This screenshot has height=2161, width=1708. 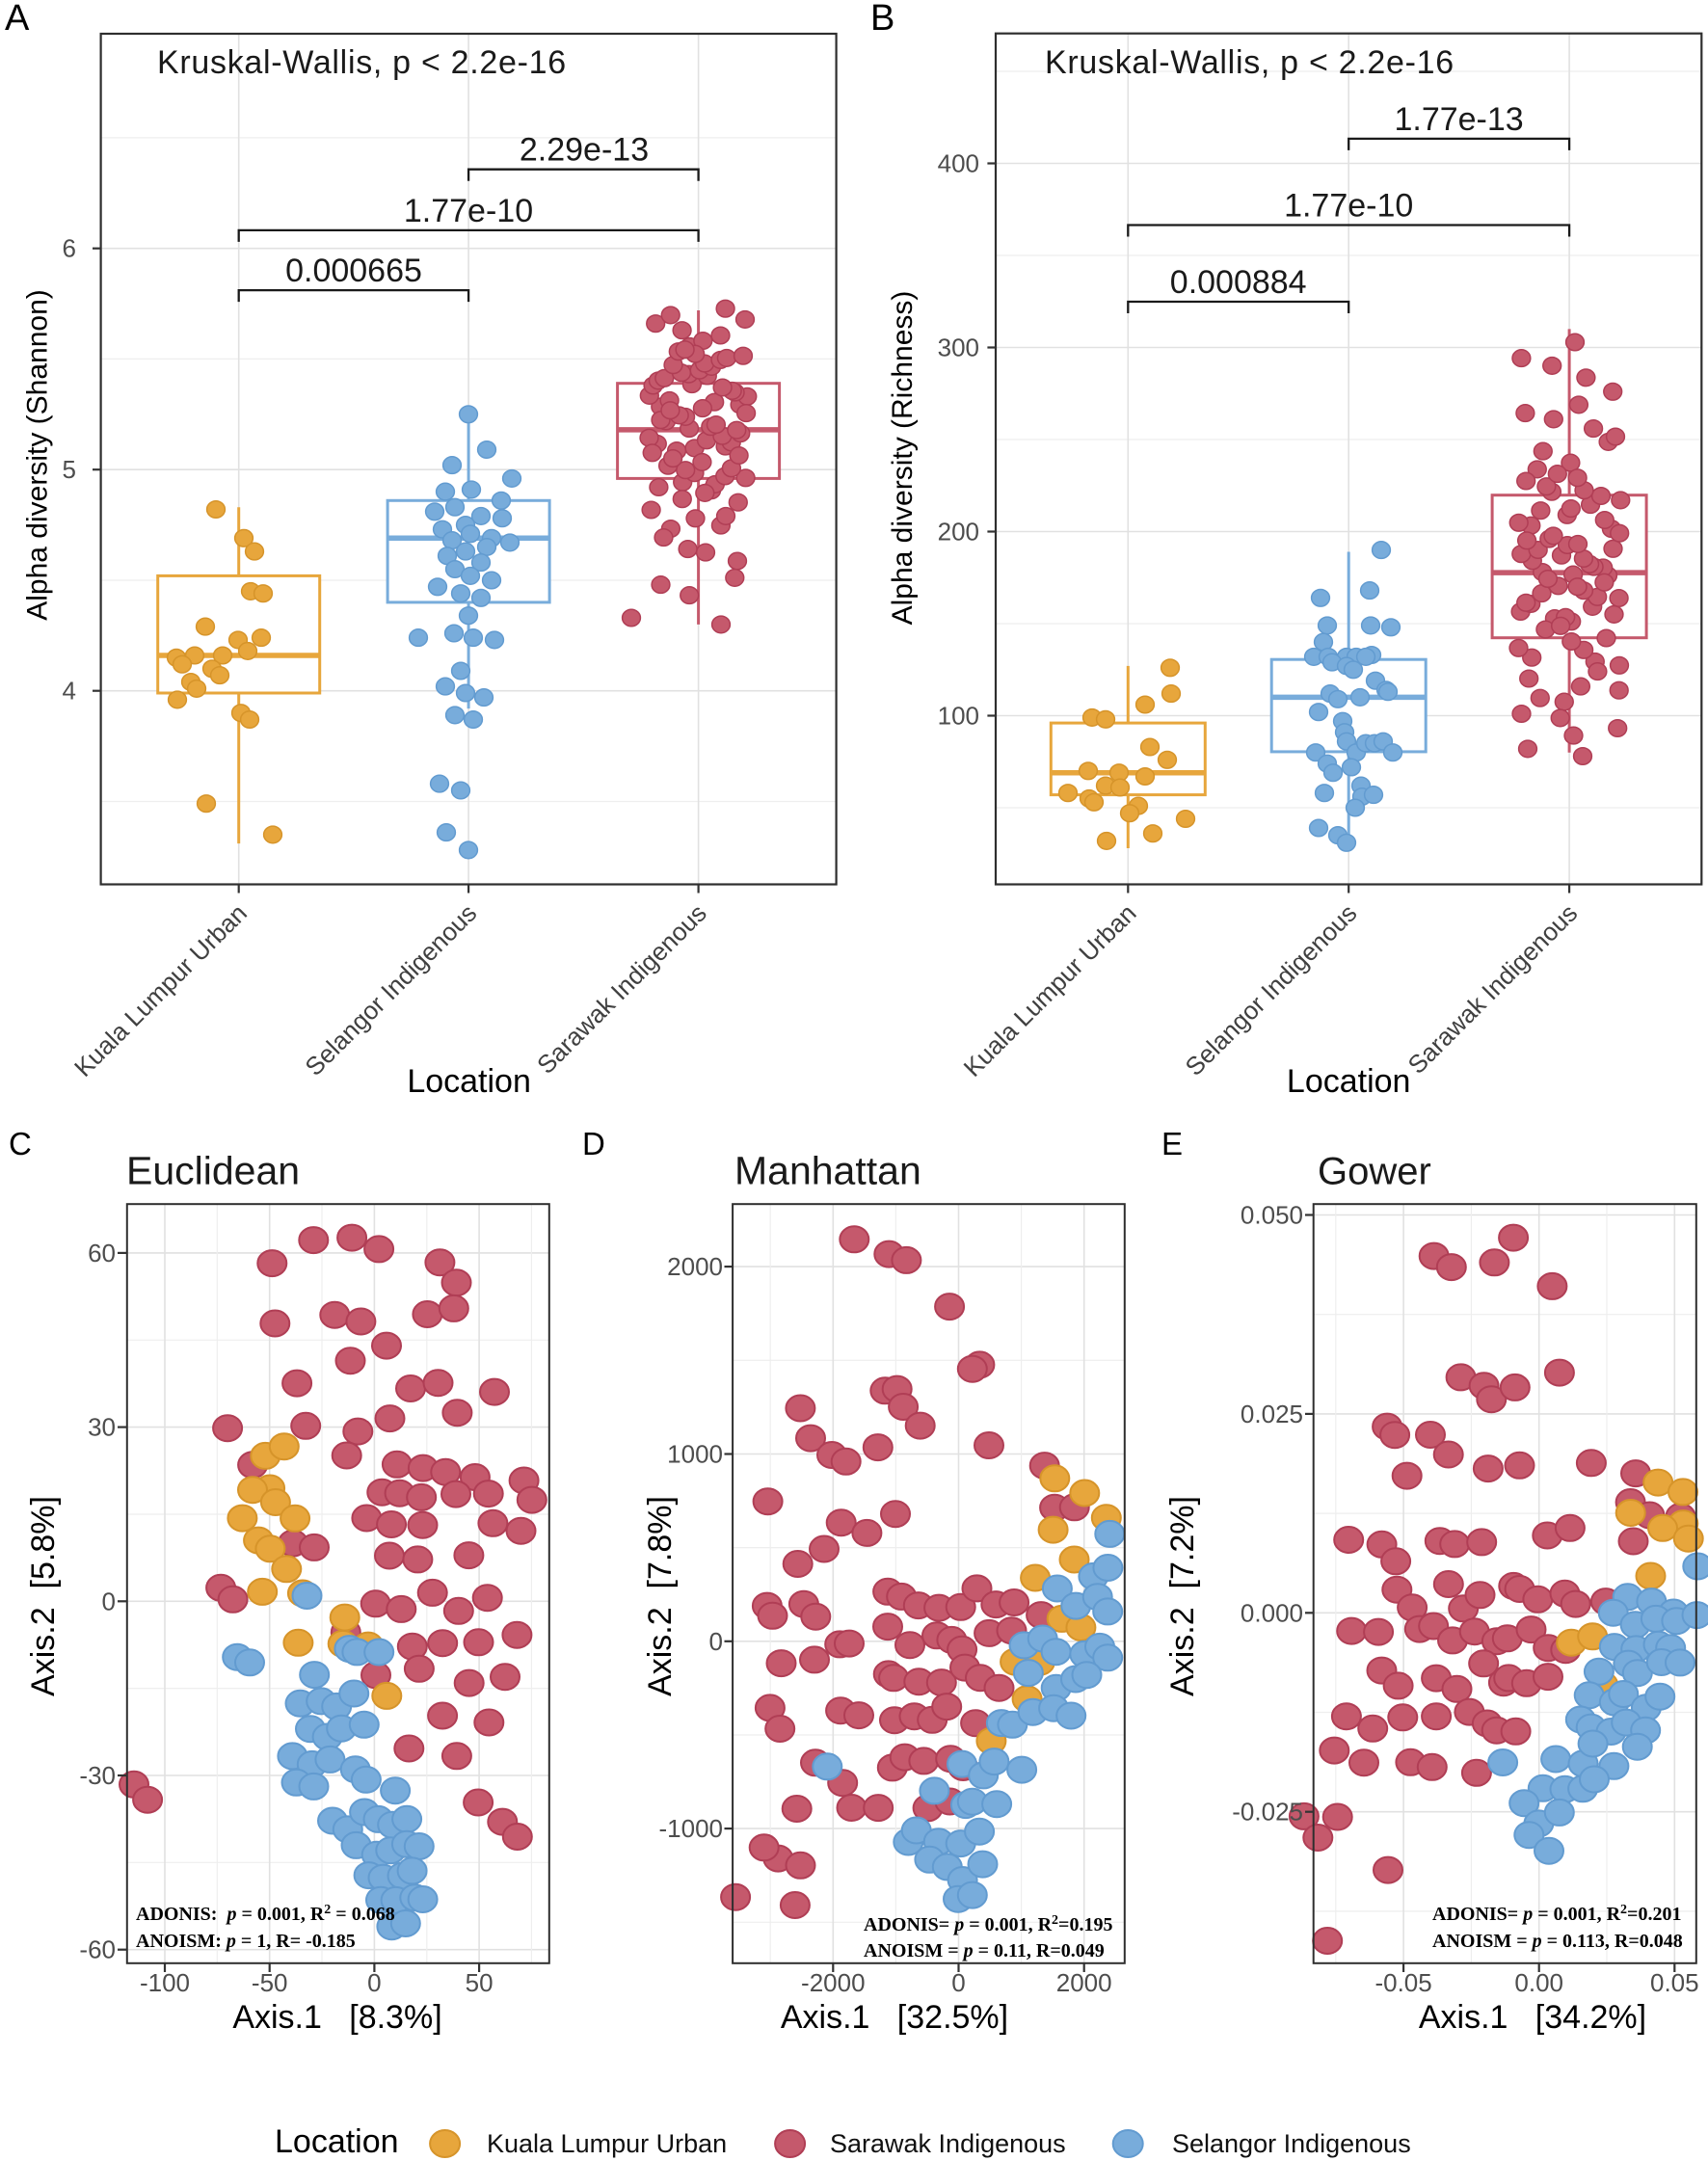 I want to click on svg-text: ADONIS= p = 0.001, R2=0.195, so click(x=988, y=1924).